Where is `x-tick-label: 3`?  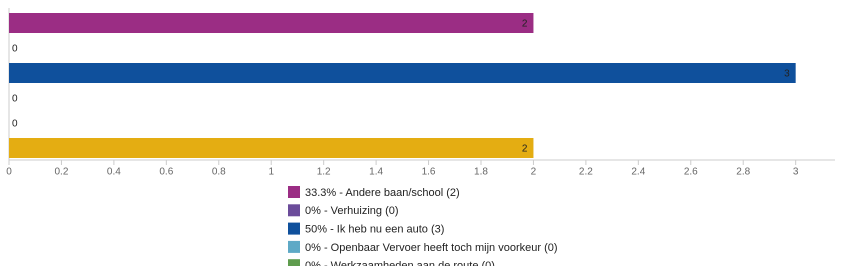 x-tick-label: 3 is located at coordinates (796, 172).